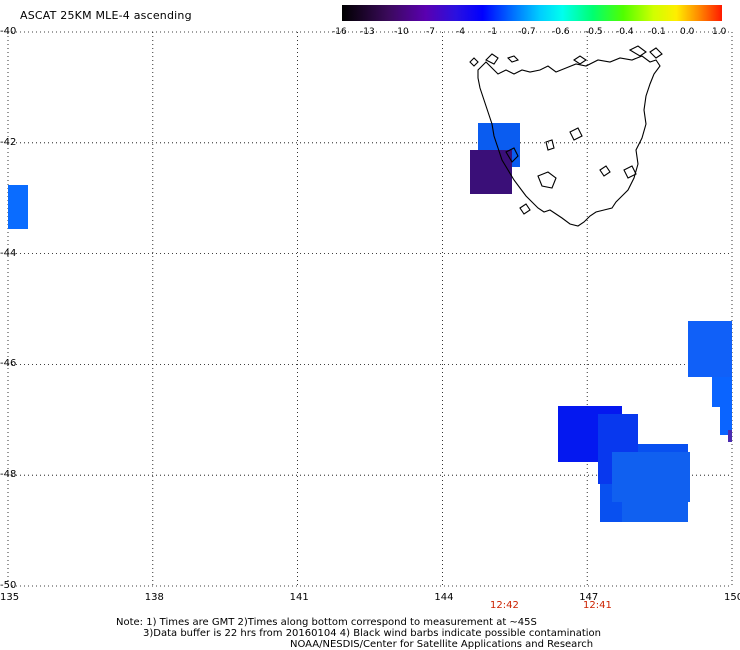  What do you see at coordinates (504, 605) in the screenshot?
I see `pass-time-1: 12:42` at bounding box center [504, 605].